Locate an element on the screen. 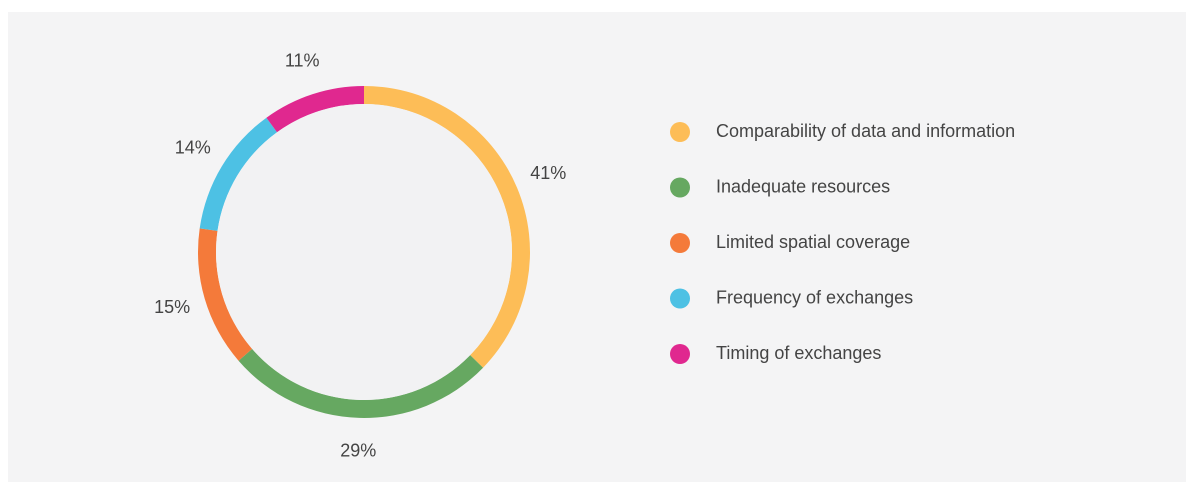 Image resolution: width=1194 pixels, height=491 pixels. data-label: 11% is located at coordinates (302, 61).